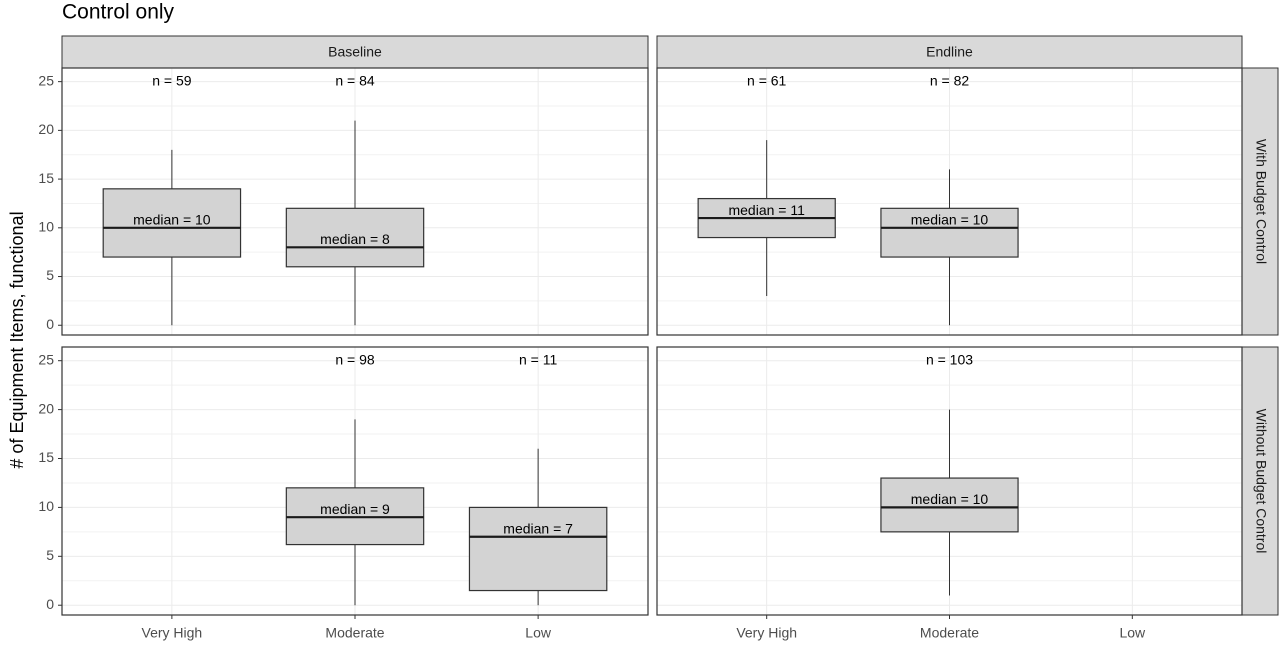 The width and height of the screenshot is (1280, 648). What do you see at coordinates (355, 360) in the screenshot?
I see `n-label: n = 98` at bounding box center [355, 360].